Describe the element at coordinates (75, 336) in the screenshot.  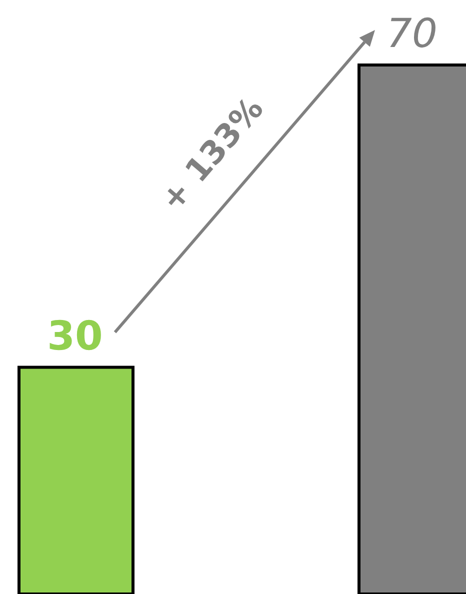
I see `data-label: 30` at that location.